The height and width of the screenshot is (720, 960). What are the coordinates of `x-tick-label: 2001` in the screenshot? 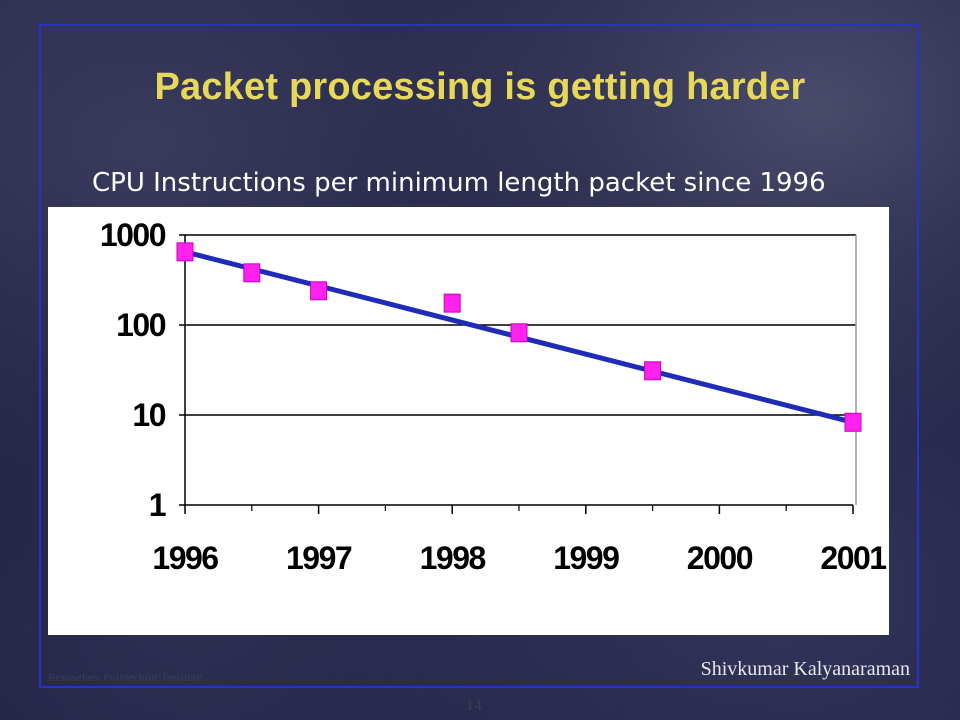 It's located at (853, 558).